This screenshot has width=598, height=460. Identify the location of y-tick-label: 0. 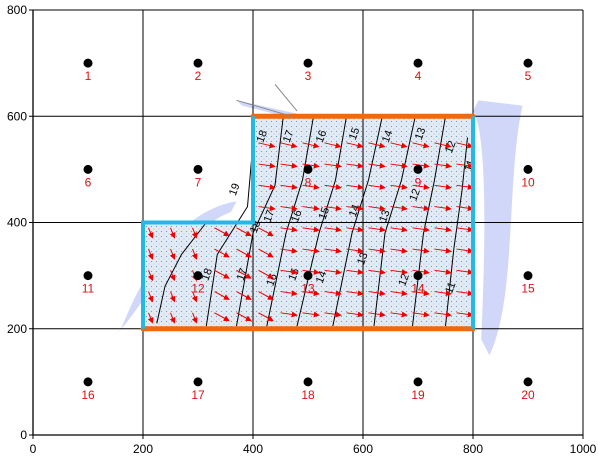
(23, 435).